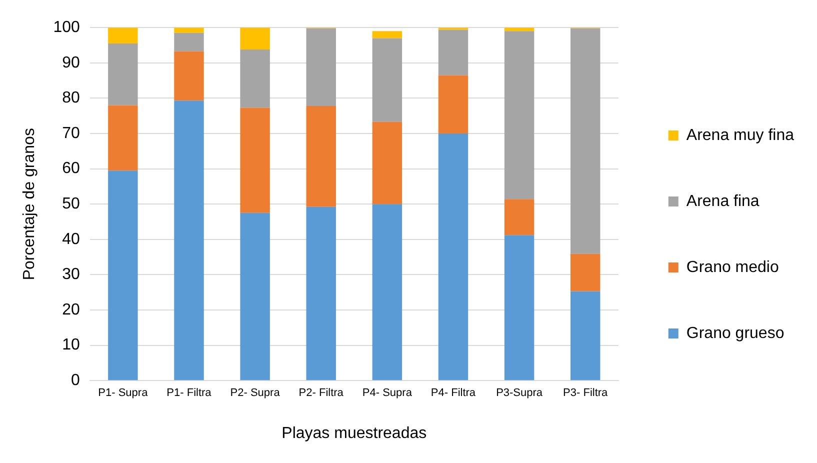 The image size is (817, 463). What do you see at coordinates (71, 98) in the screenshot?
I see `y-tick-label: 80` at bounding box center [71, 98].